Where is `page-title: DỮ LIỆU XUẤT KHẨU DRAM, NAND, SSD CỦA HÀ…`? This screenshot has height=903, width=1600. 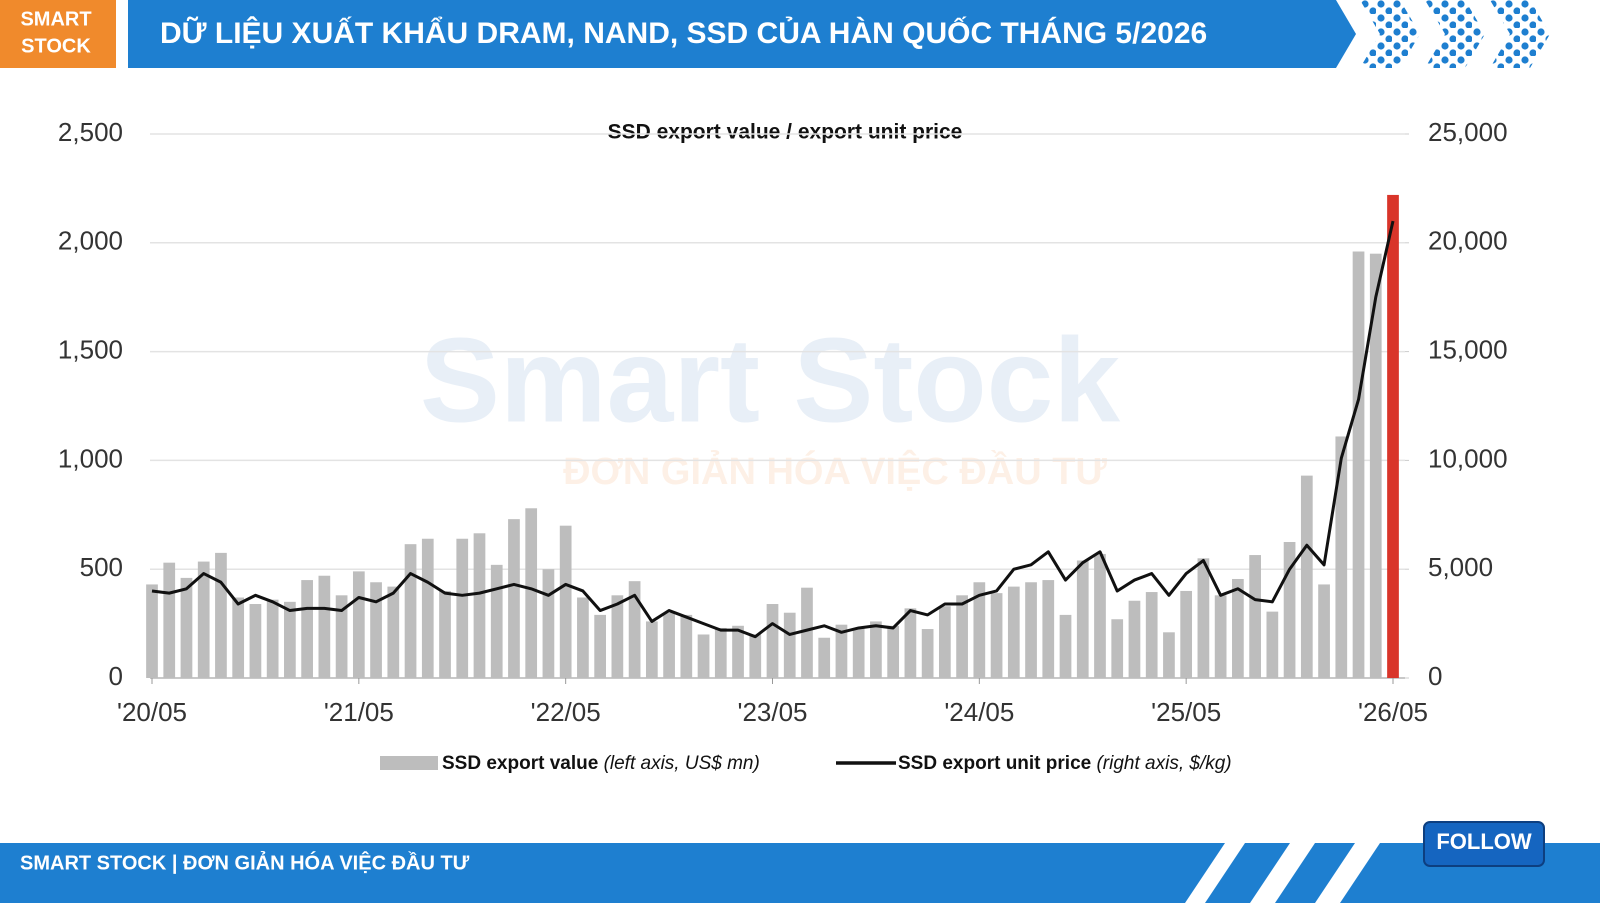 page-title: DỮ LIỆU XUẤT KHẨU DRAM, NAND, SSD CỦA HÀ… is located at coordinates (683, 33).